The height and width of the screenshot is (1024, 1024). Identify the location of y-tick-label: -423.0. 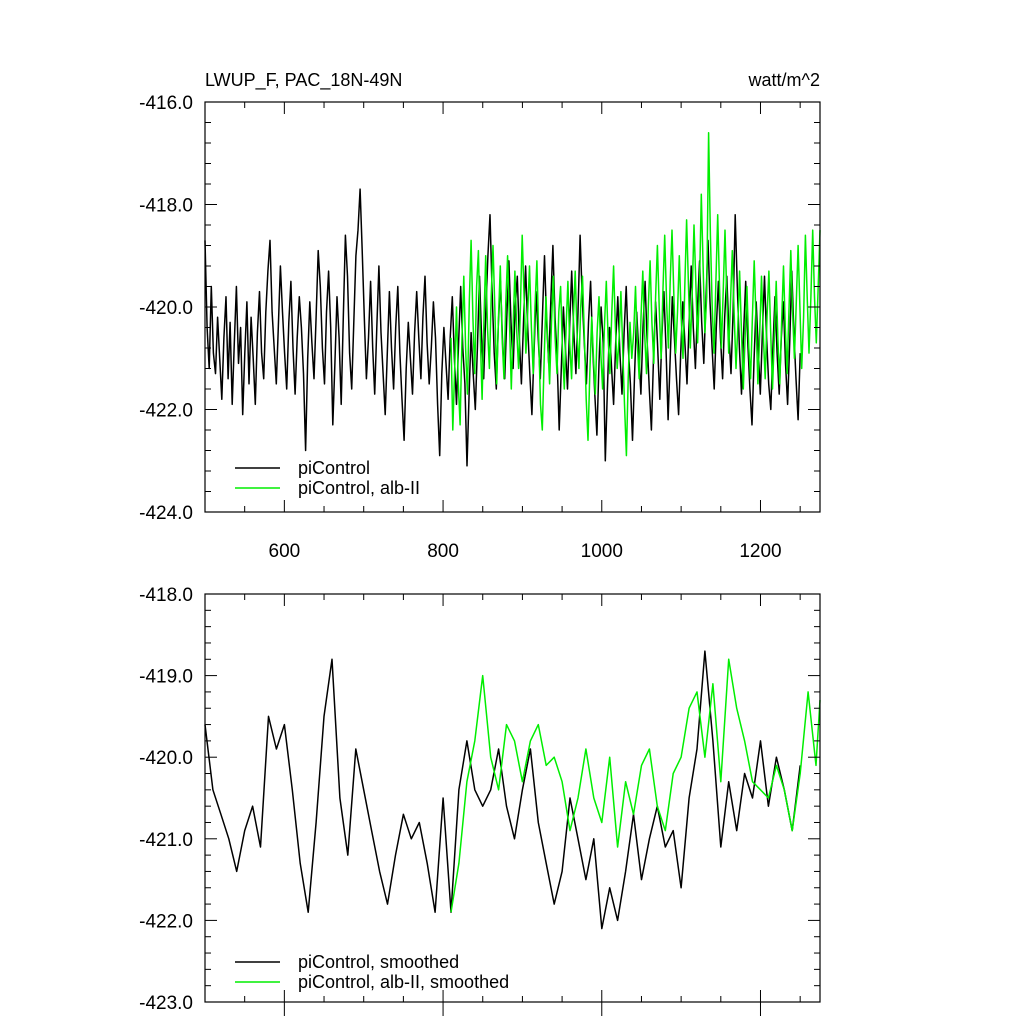
(166, 1003).